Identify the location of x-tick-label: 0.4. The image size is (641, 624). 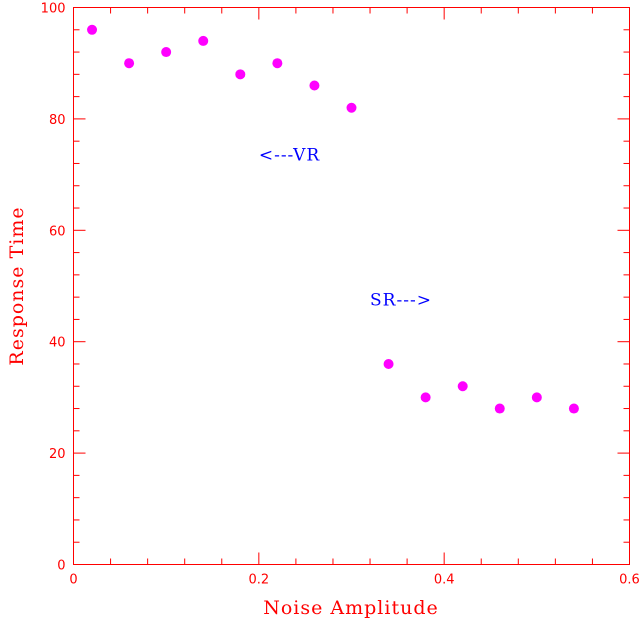
(444, 580).